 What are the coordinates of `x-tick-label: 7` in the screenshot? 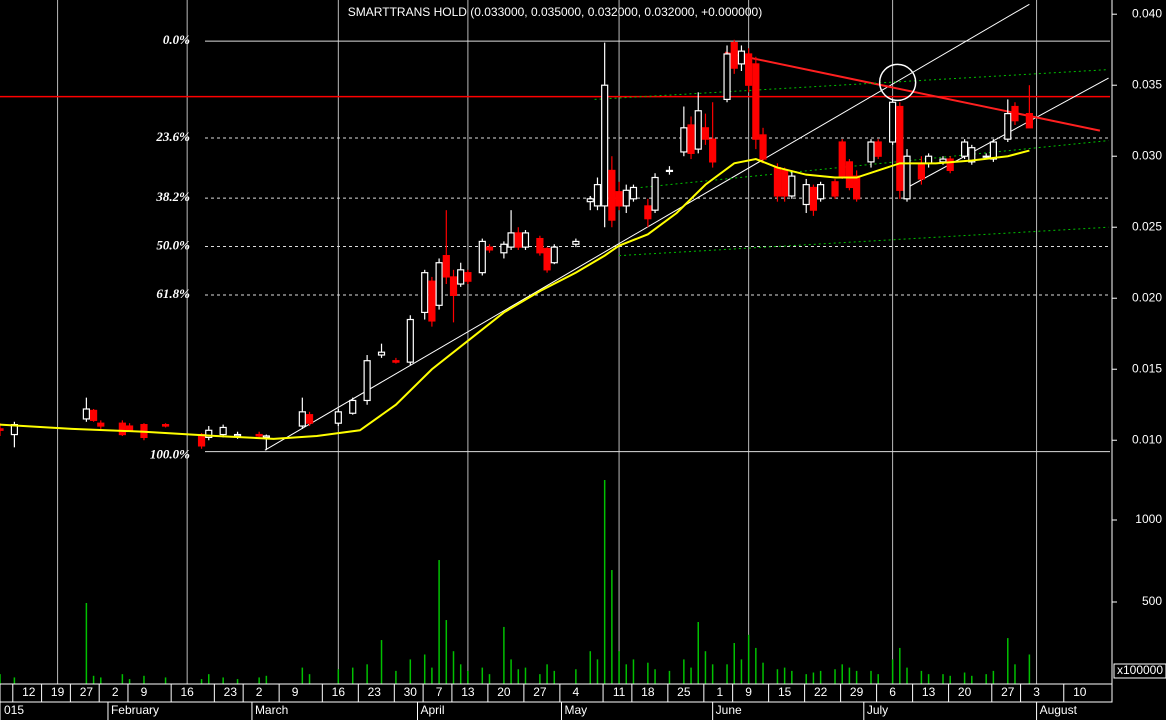 It's located at (439, 692).